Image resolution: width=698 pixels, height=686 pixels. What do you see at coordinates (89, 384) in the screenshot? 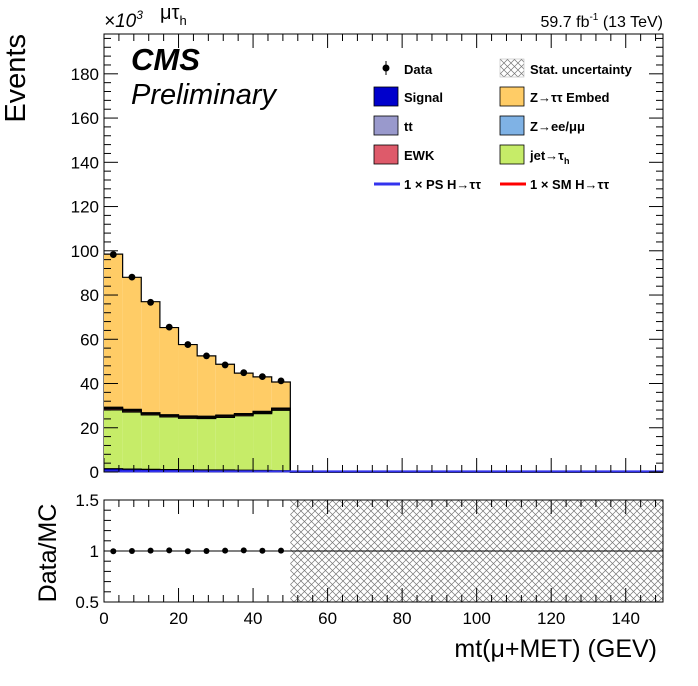
I see `y-tick-label-2: 40` at bounding box center [89, 384].